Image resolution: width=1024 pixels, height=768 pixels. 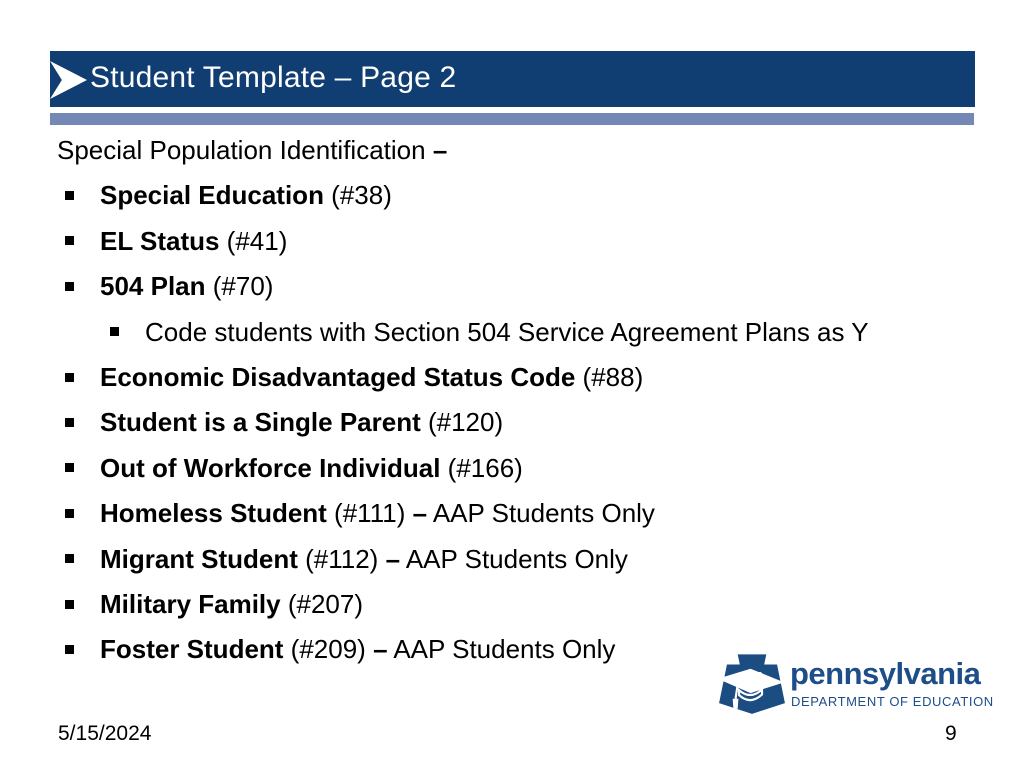 I want to click on list-item: Special Education (#38), so click(x=525, y=195).